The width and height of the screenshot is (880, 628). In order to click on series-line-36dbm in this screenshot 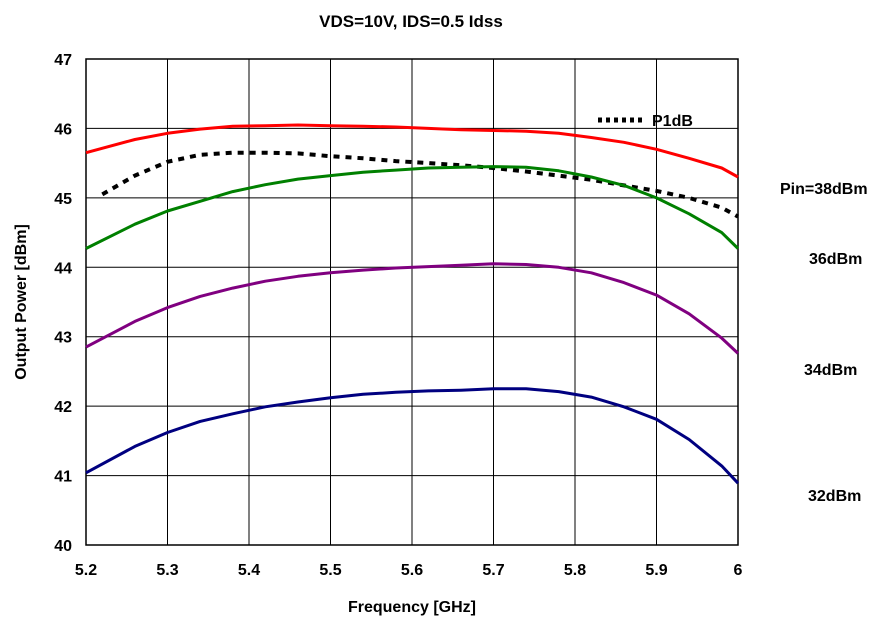, I will do `click(412, 207)`.